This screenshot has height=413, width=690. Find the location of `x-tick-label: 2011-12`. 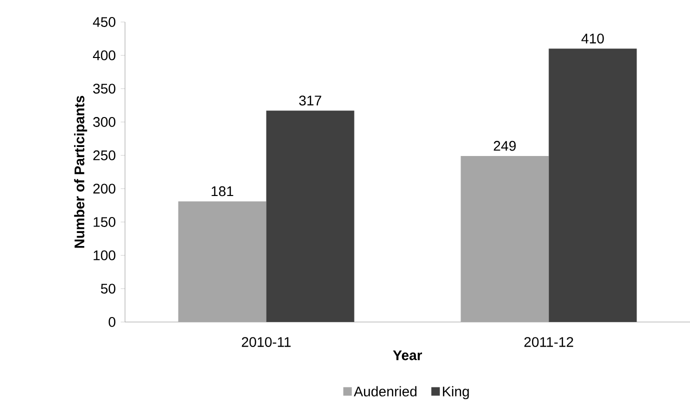

x-tick-label: 2011-12 is located at coordinates (549, 342).